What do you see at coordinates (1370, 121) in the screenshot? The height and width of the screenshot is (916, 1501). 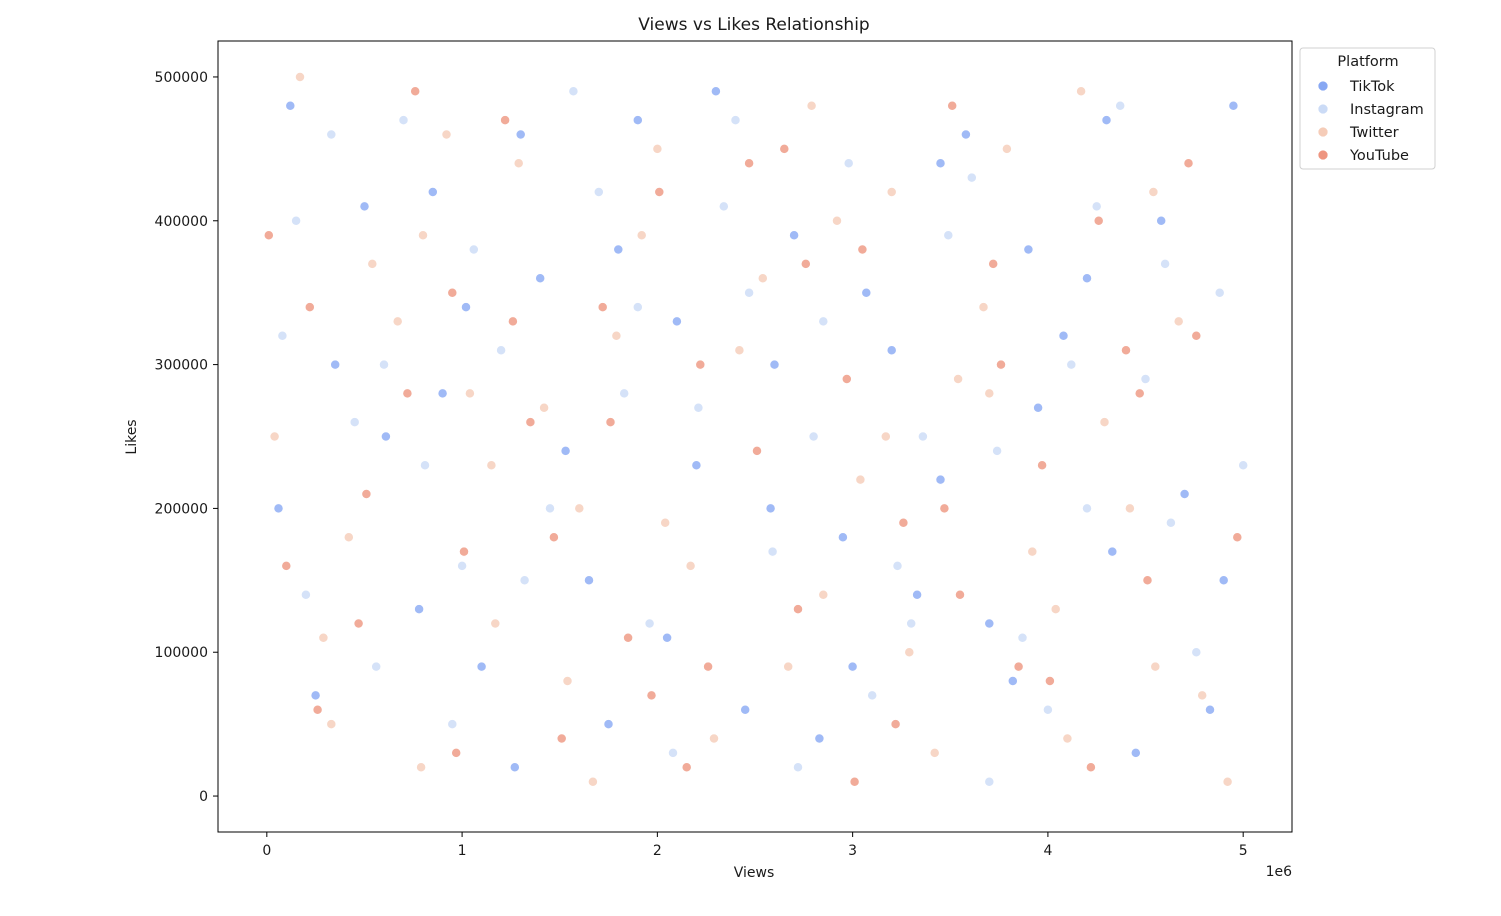 I see `legend-items: TikTok Instagram Twitter YouTube` at bounding box center [1370, 121].